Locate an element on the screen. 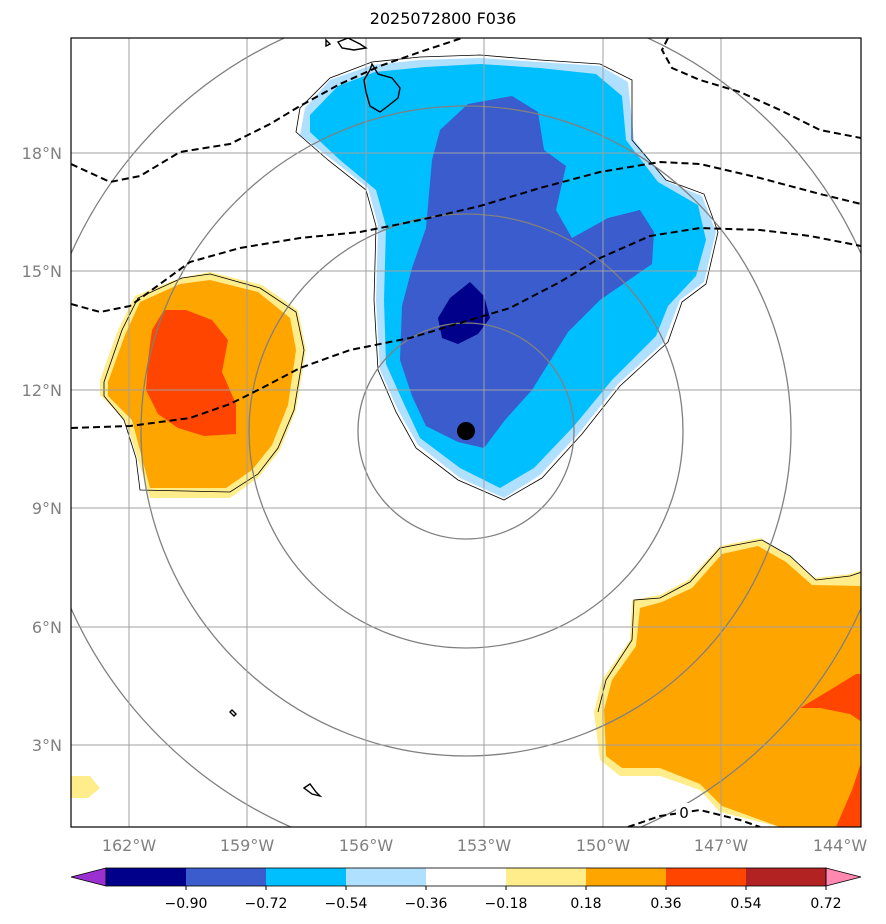 This screenshot has height=924, width=886. colorbar-extend-low is located at coordinates (88, 877).